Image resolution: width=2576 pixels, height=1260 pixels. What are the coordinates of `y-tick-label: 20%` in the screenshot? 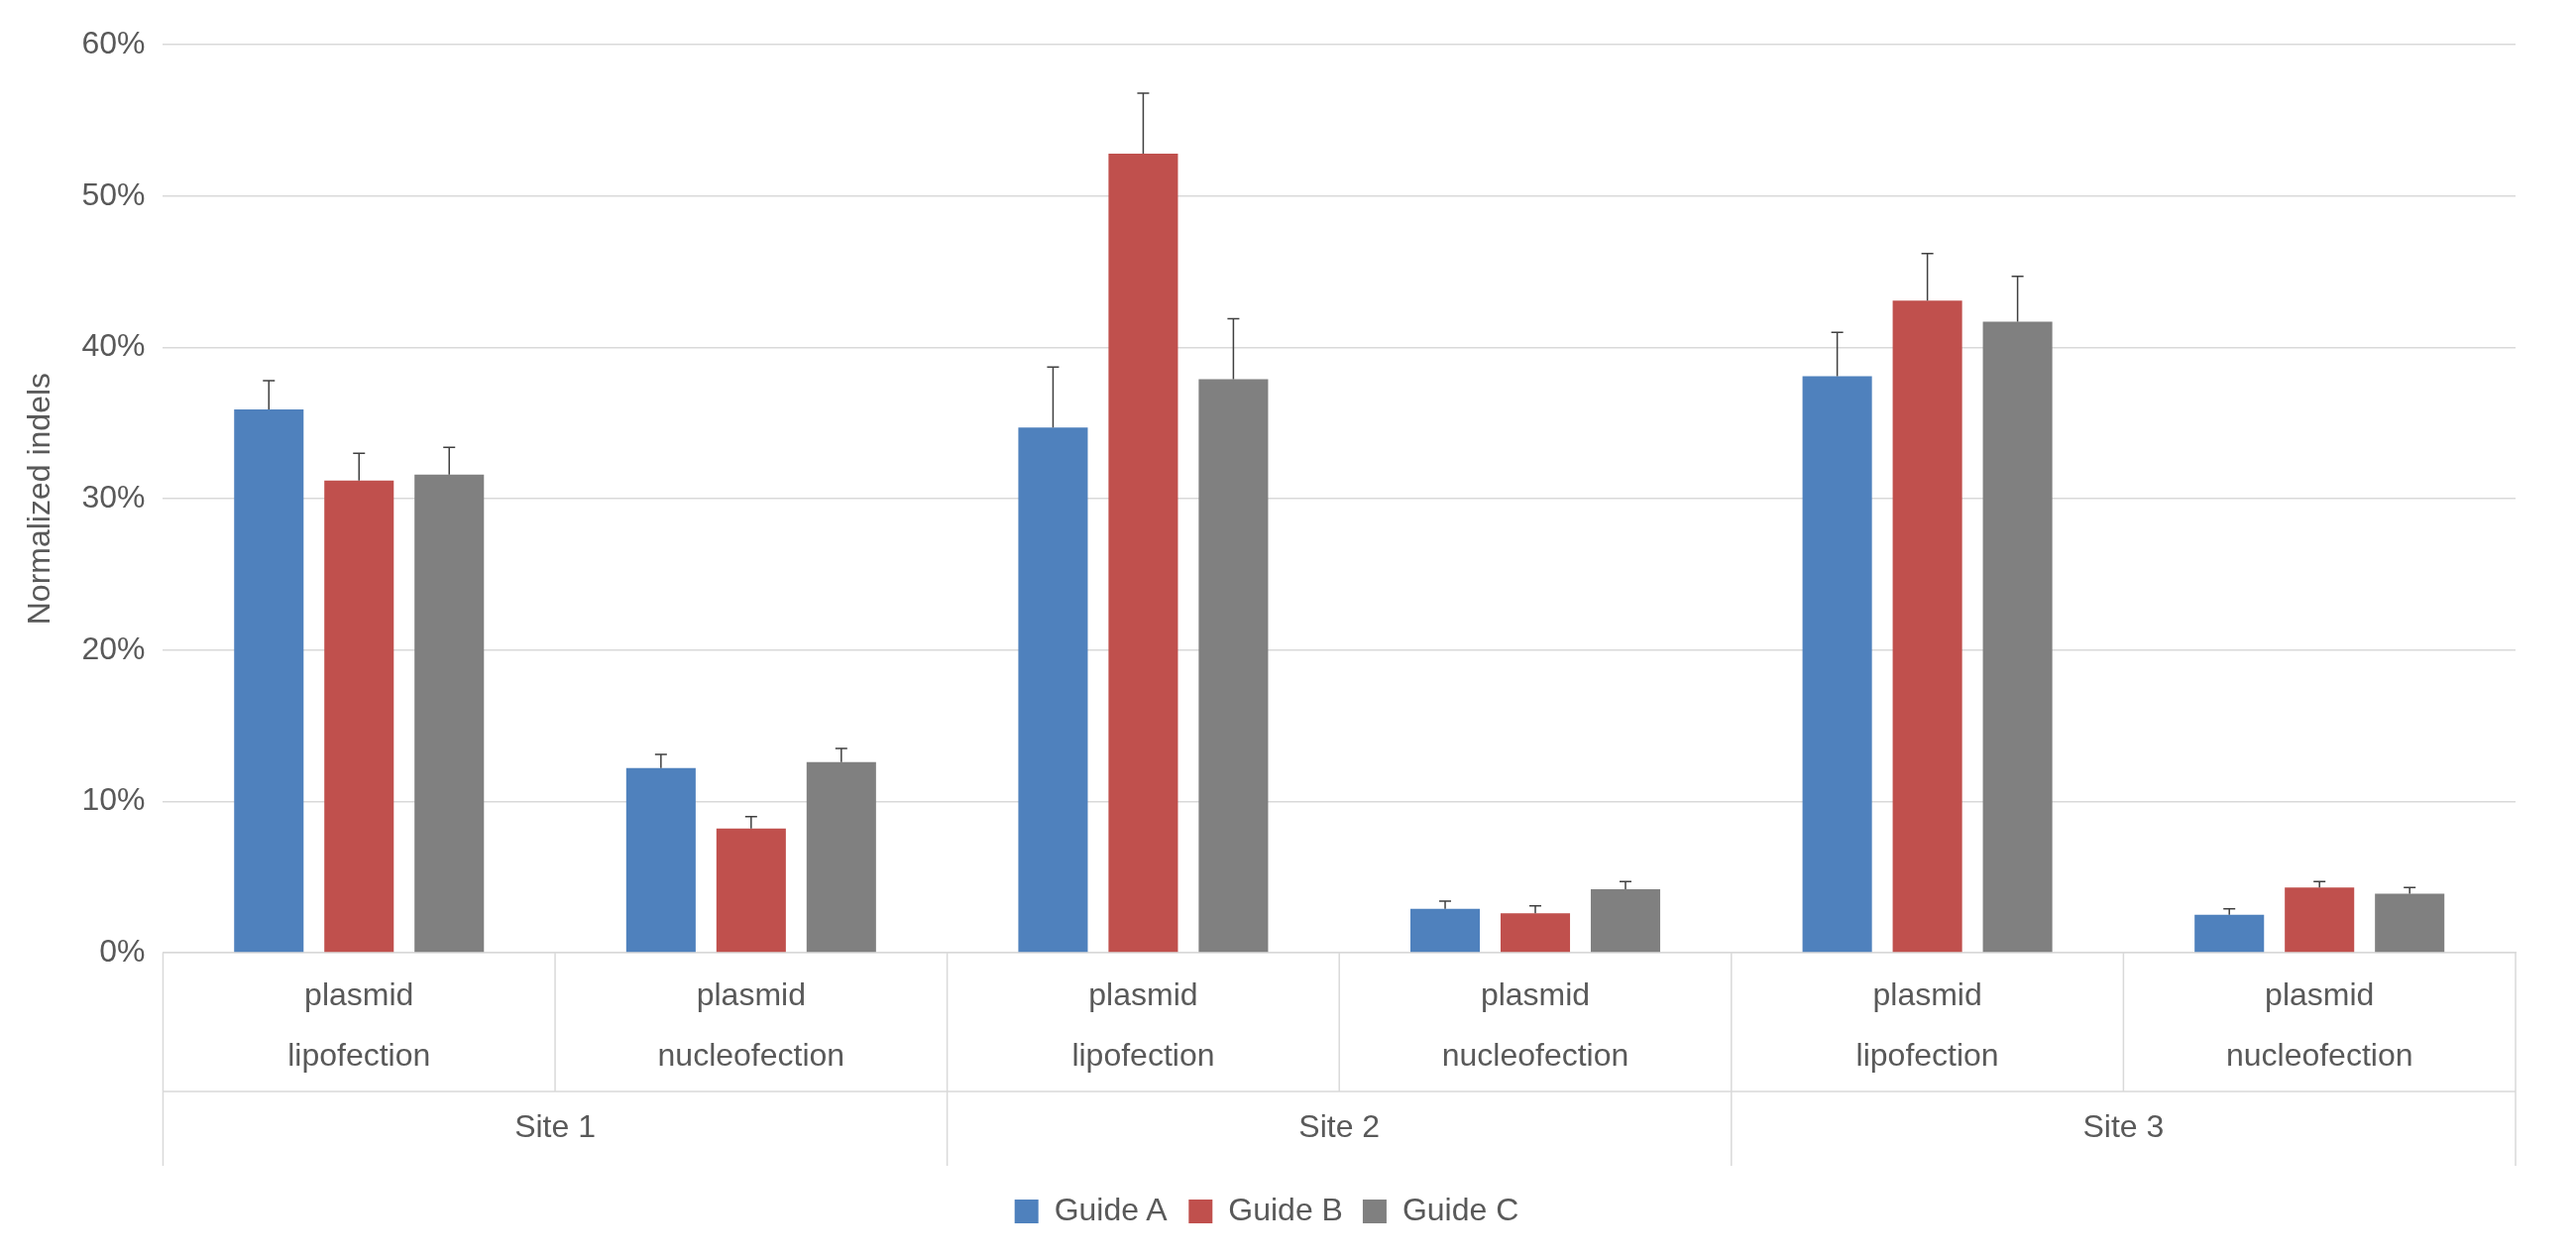 It's located at (113, 648).